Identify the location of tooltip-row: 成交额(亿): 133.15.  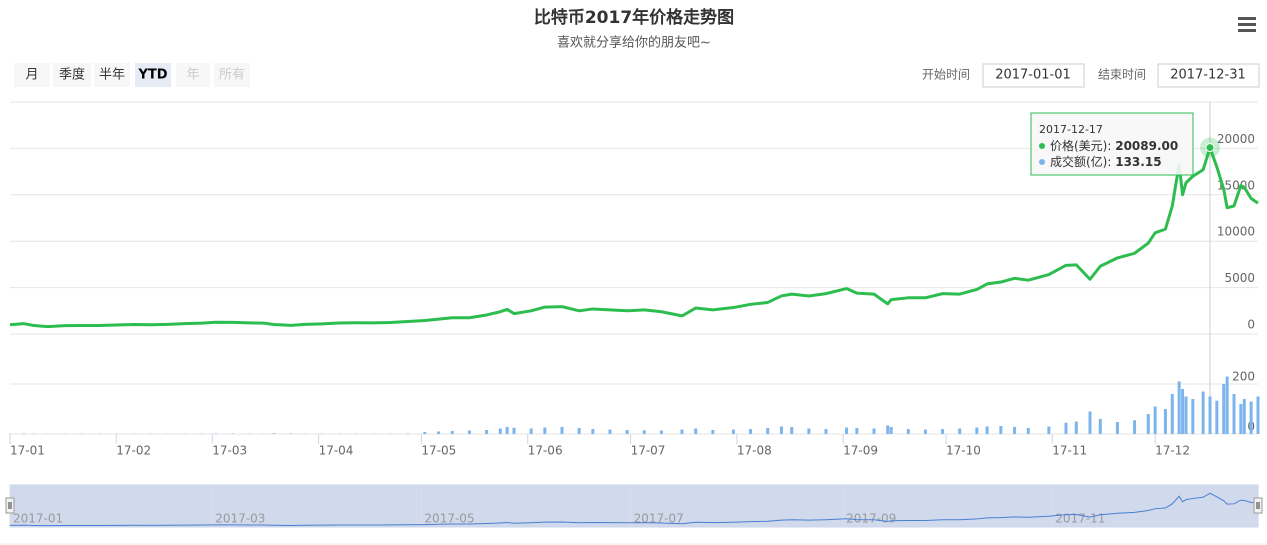
(1106, 161).